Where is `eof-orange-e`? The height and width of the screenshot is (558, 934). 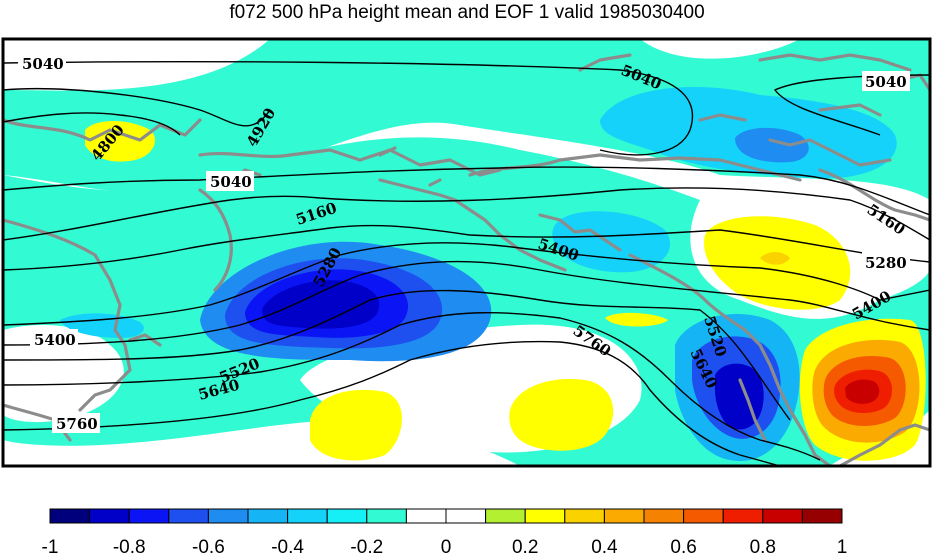 eof-orange-e is located at coordinates (775, 258).